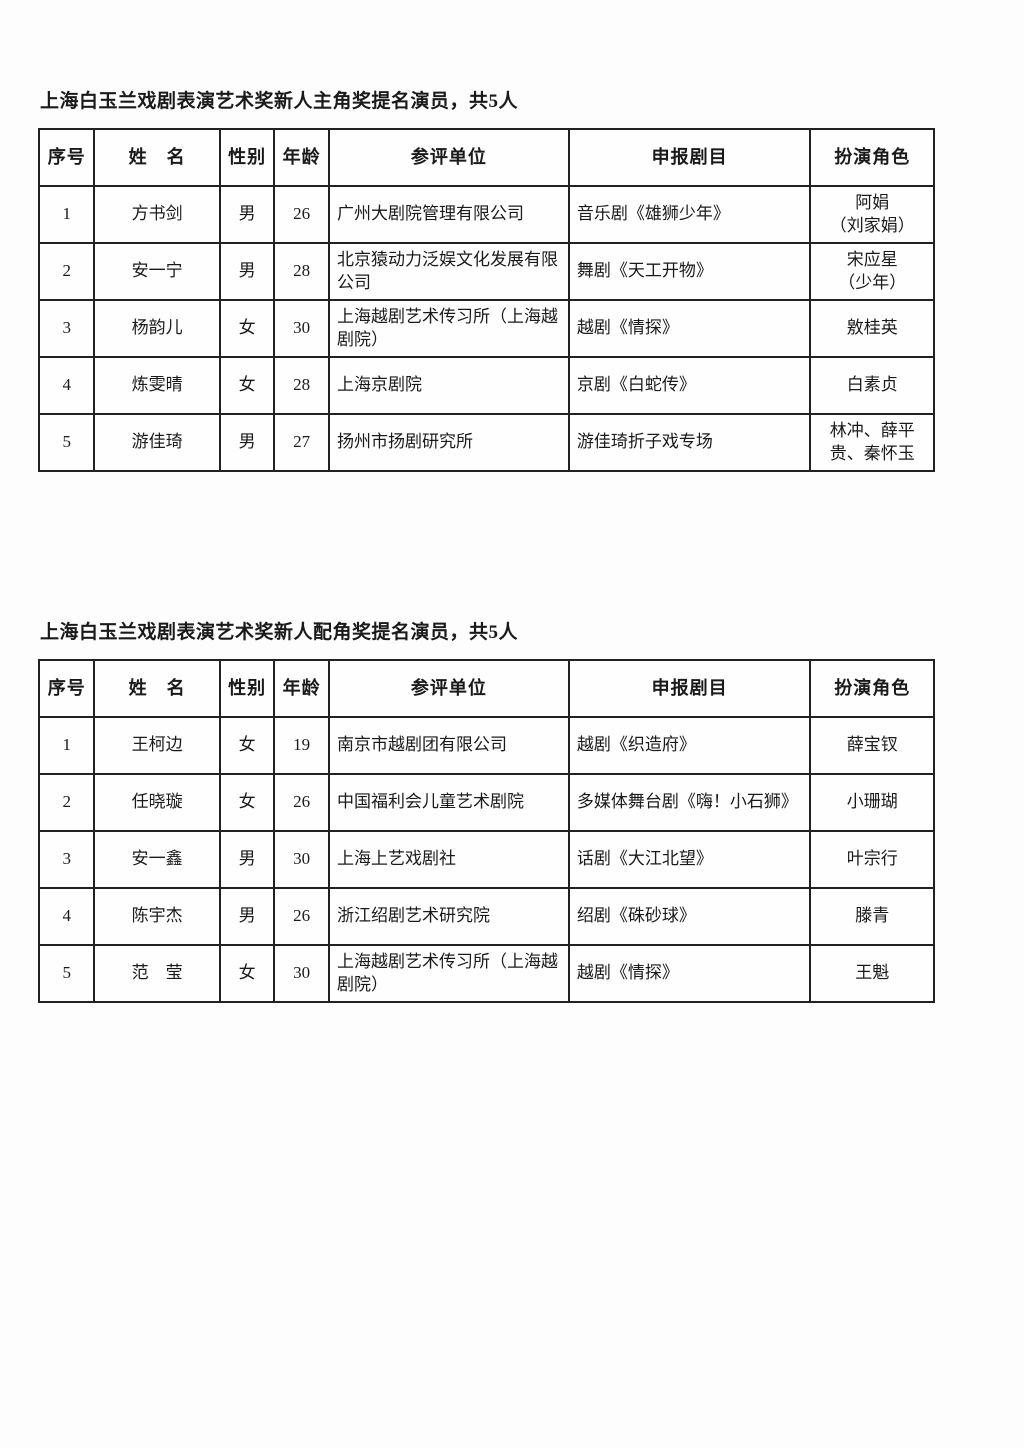 This screenshot has width=1024, height=1448. Describe the element at coordinates (448, 859) in the screenshot. I see `table-cell: 上海上艺戏剧社` at that location.